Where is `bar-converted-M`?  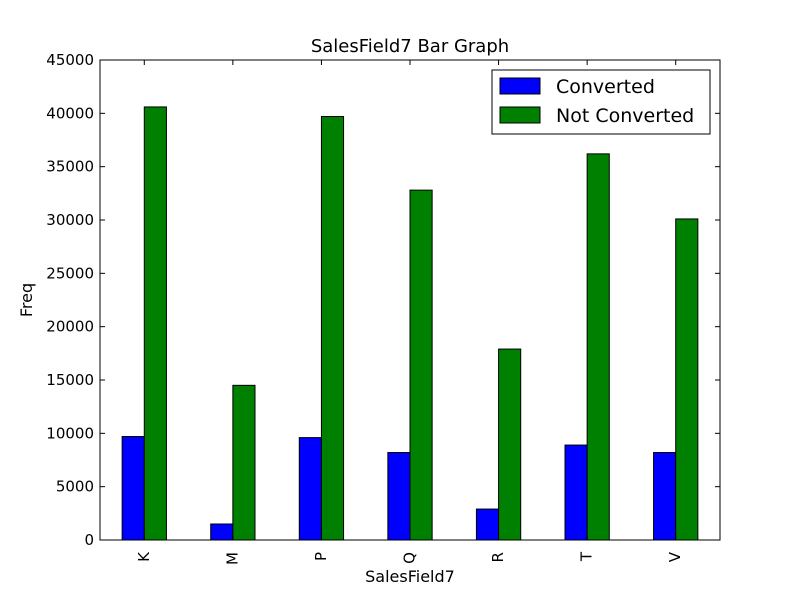 bar-converted-M is located at coordinates (222, 532).